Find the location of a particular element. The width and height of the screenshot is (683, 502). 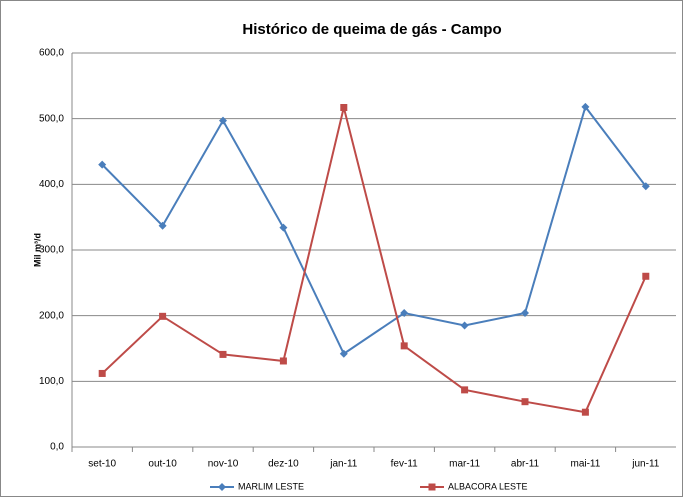

y-tick-label: 100,0 is located at coordinates (51, 381).